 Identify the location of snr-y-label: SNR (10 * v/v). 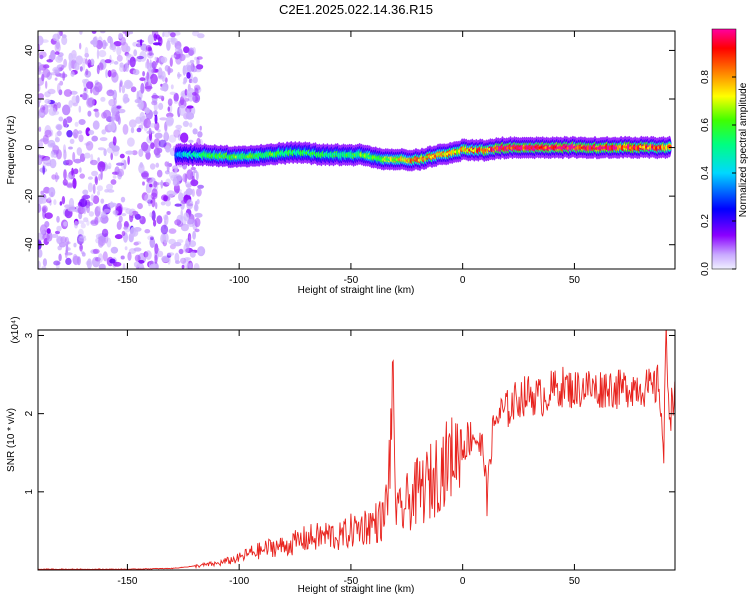
(11, 440).